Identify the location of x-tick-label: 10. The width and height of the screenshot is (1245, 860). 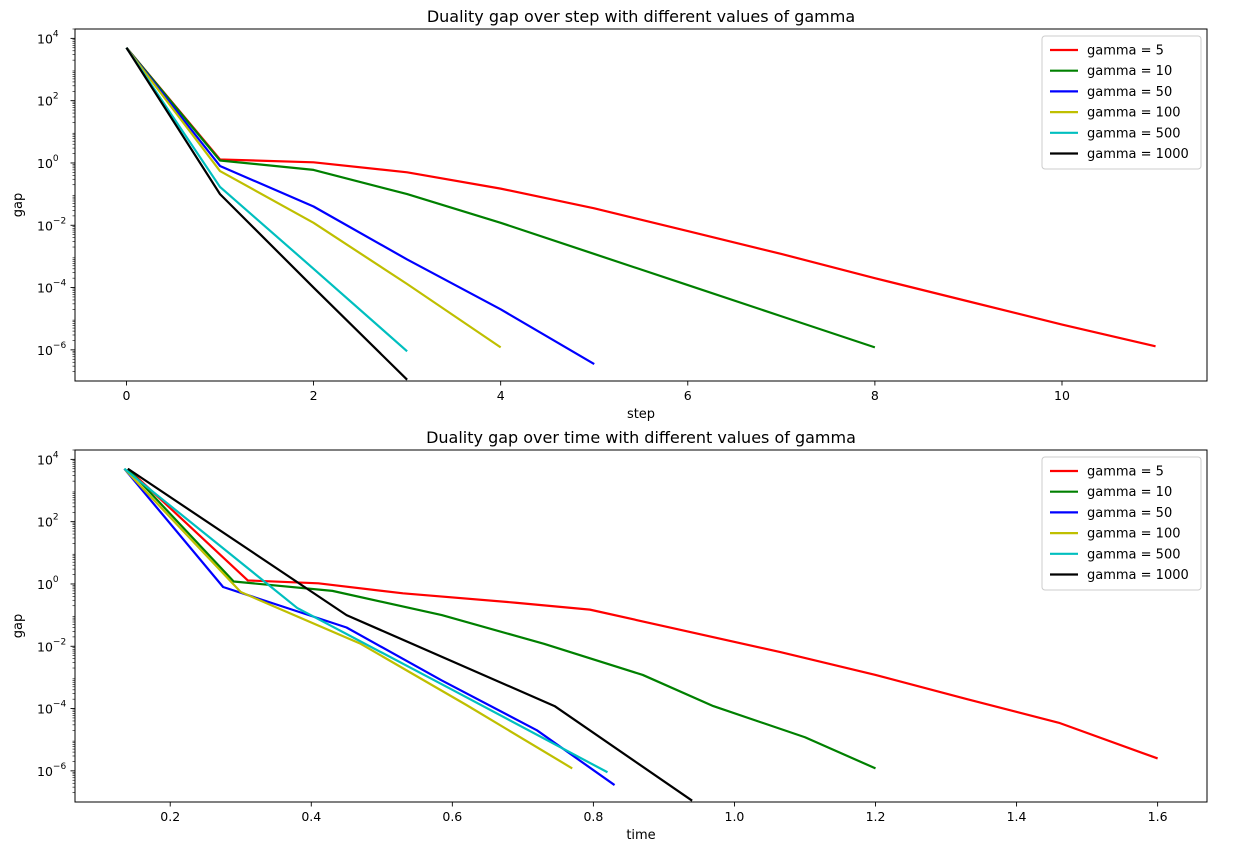
(1062, 395).